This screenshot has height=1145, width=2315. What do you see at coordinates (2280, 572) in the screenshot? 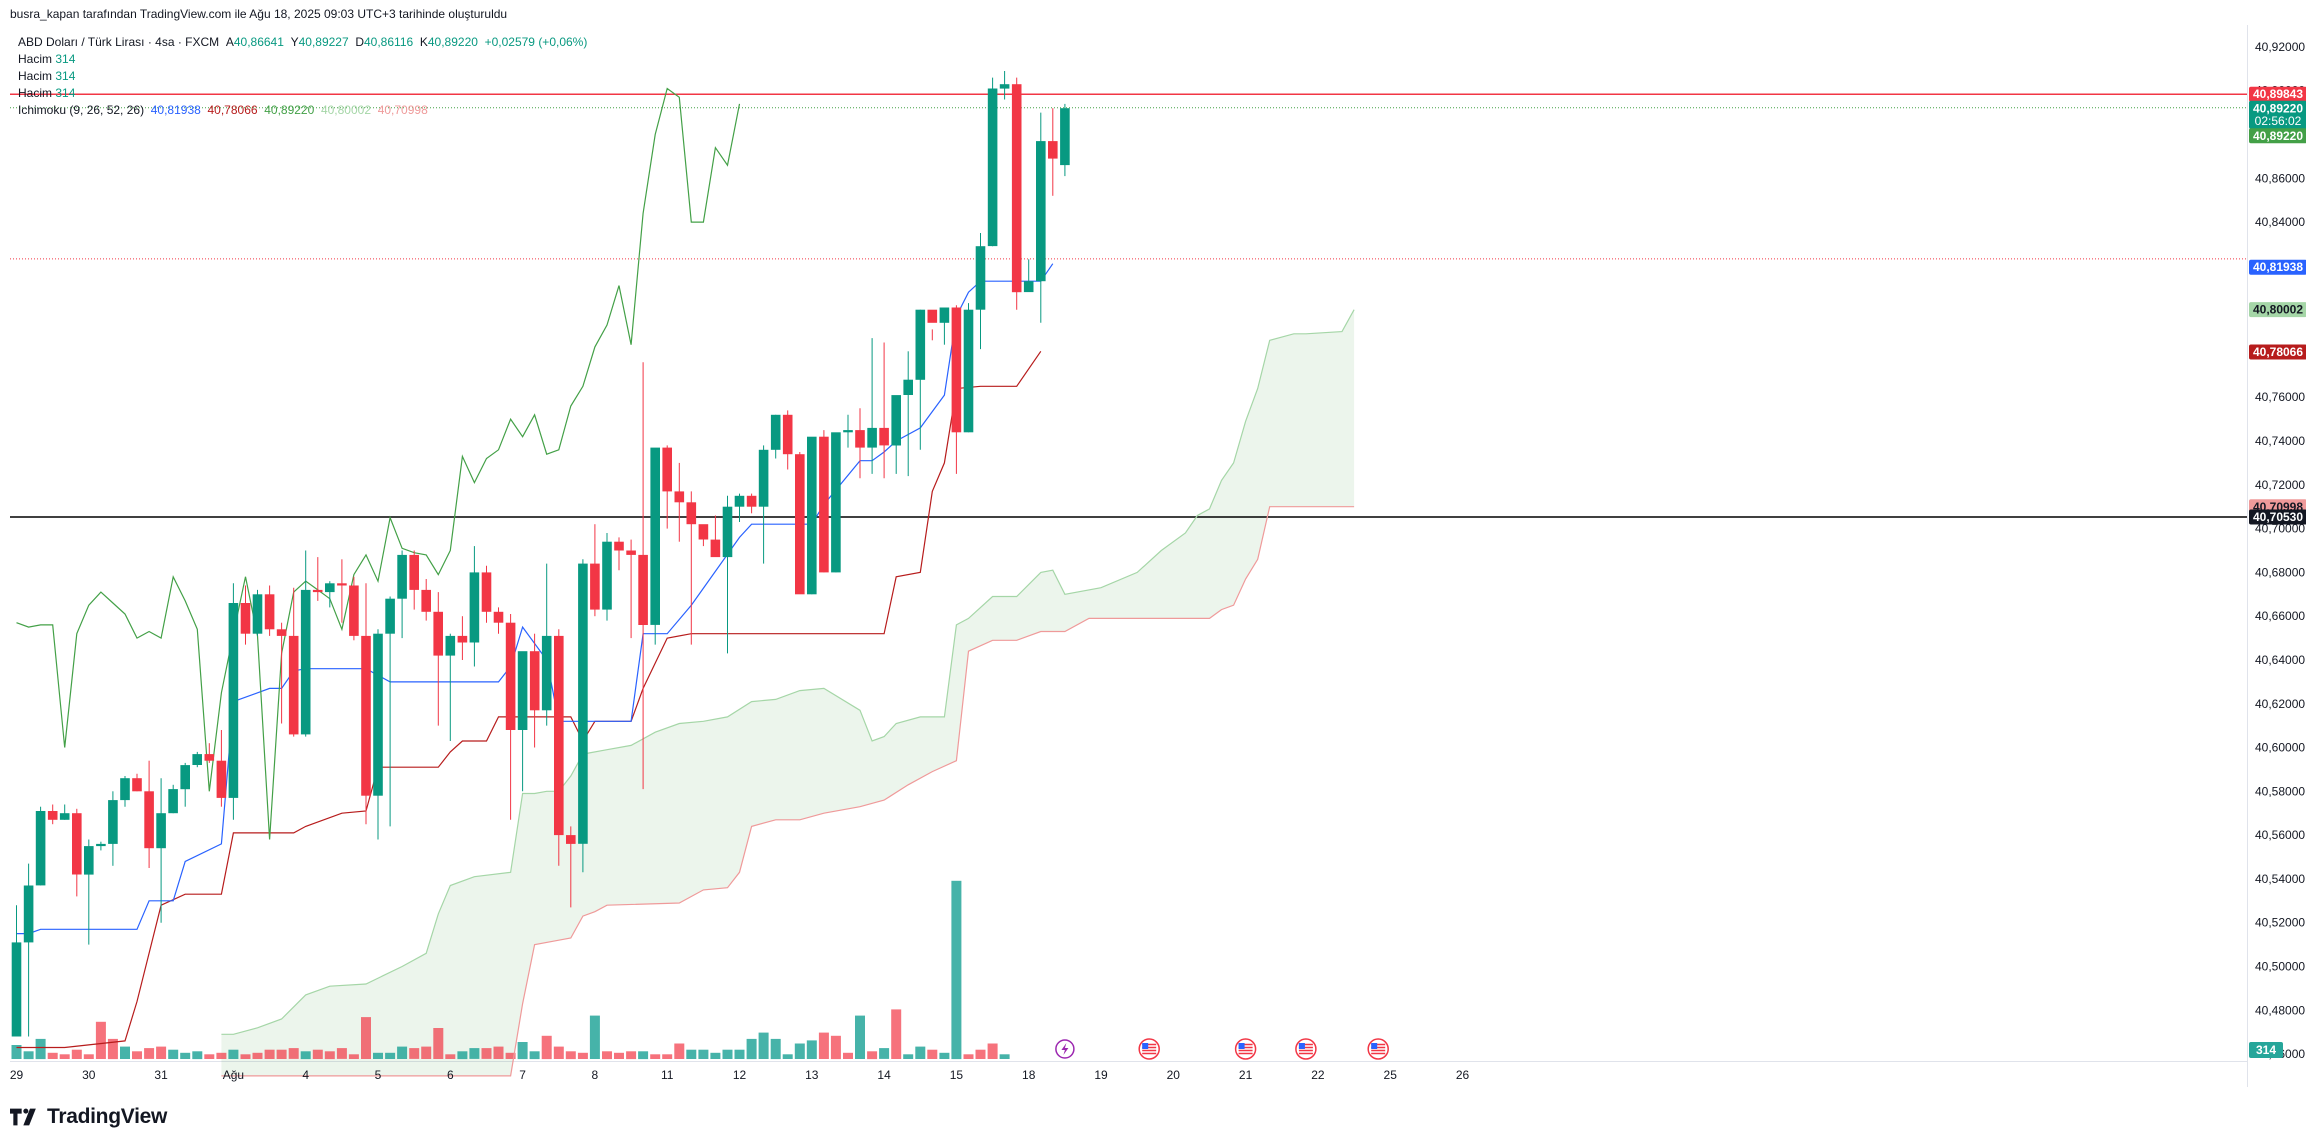
I see `price-tick-label: 40,68000` at bounding box center [2280, 572].